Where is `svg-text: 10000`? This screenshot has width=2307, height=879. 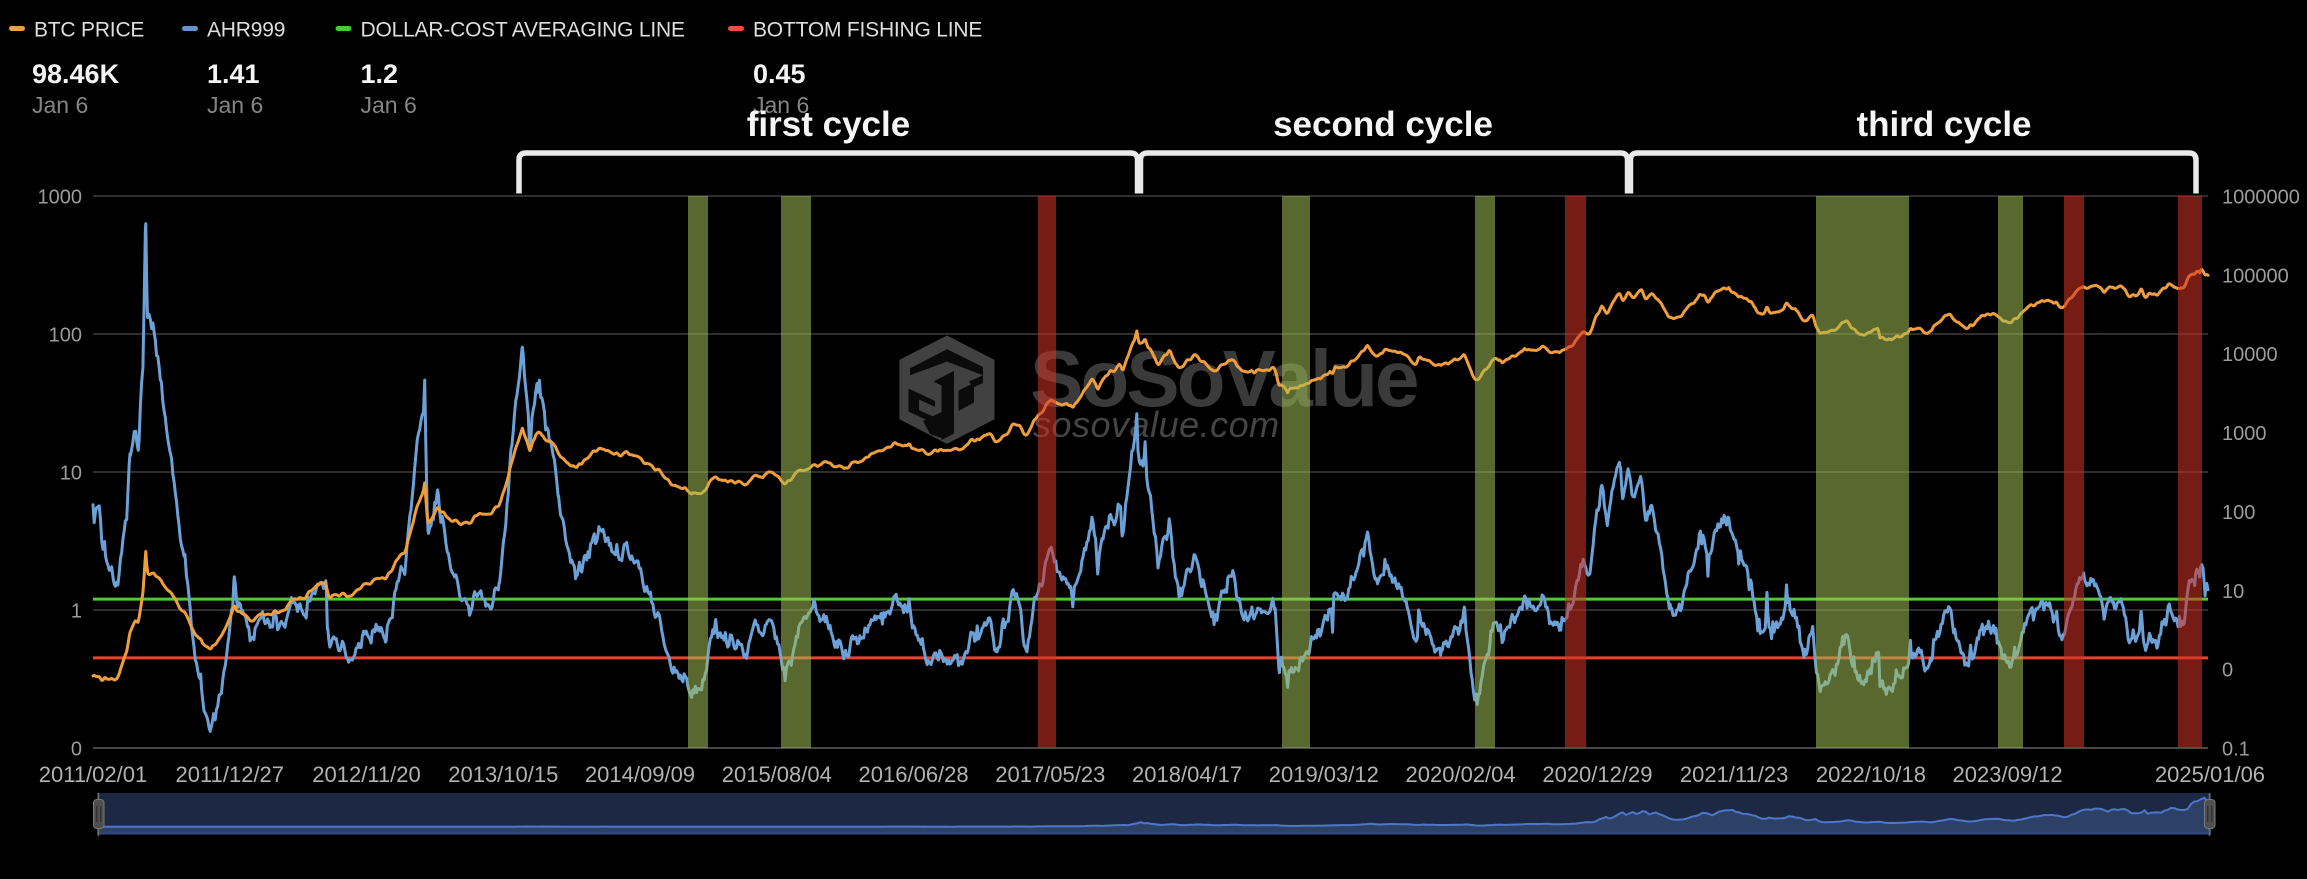 svg-text: 10000 is located at coordinates (2250, 355).